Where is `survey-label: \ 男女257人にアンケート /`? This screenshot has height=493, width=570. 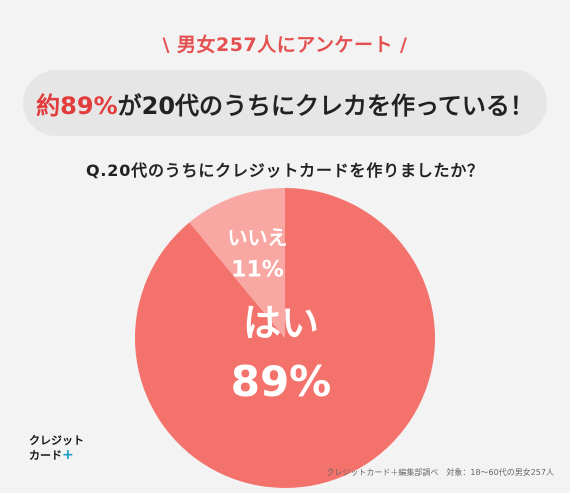 survey-label: \ 男女257人にアンケート / is located at coordinates (285, 45).